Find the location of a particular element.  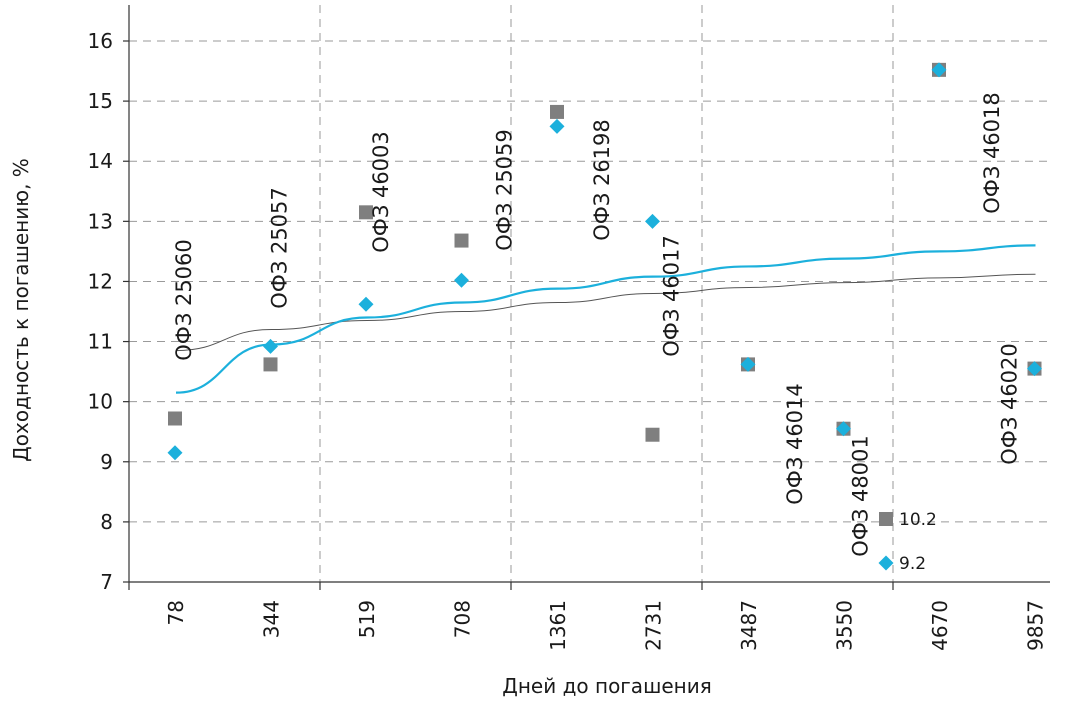

y-tick-label: 16 is located at coordinates (100, 41).